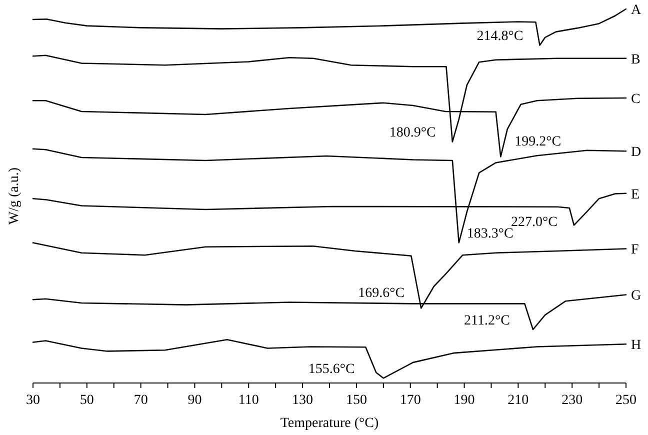 This screenshot has height=435, width=648. I want to click on y-axis-title: W/g (a.u.), so click(14, 196).